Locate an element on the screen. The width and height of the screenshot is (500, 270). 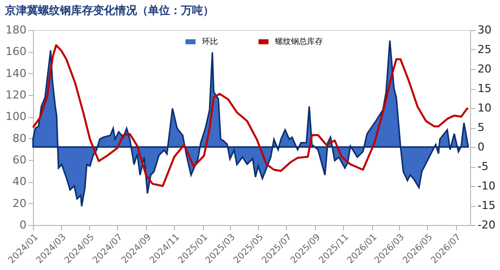
y2-tick-label: -5 is located at coordinates (483, 166).